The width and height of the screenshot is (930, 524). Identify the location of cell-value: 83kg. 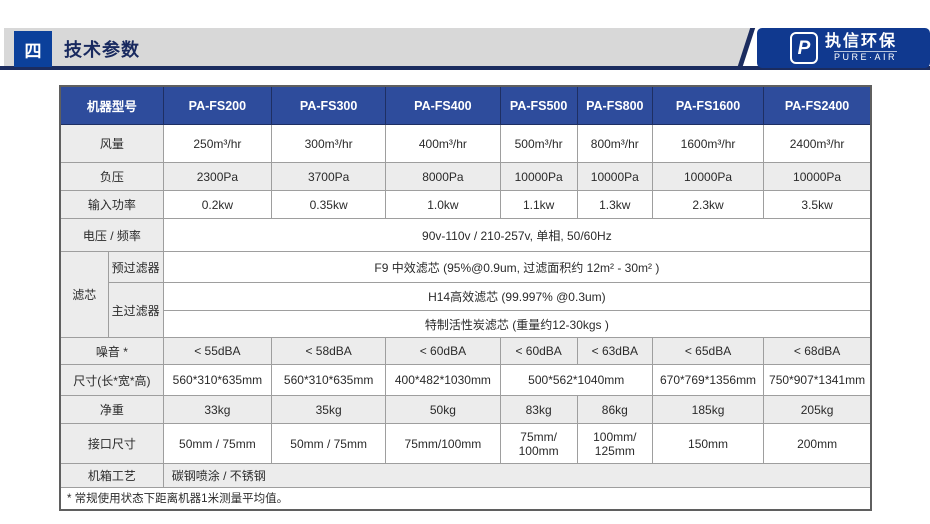
(538, 409).